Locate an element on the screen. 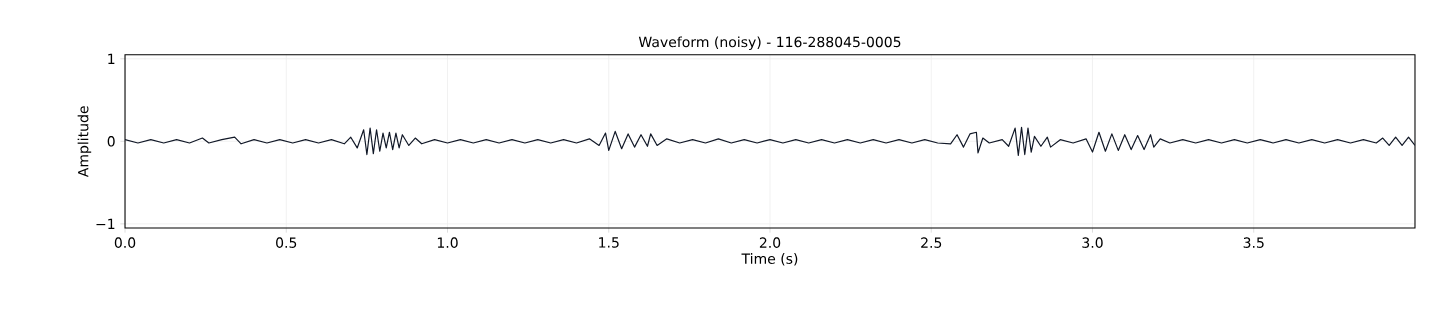 This screenshot has width=1440, height=320. x-tick-label: 1.0 is located at coordinates (447, 242).